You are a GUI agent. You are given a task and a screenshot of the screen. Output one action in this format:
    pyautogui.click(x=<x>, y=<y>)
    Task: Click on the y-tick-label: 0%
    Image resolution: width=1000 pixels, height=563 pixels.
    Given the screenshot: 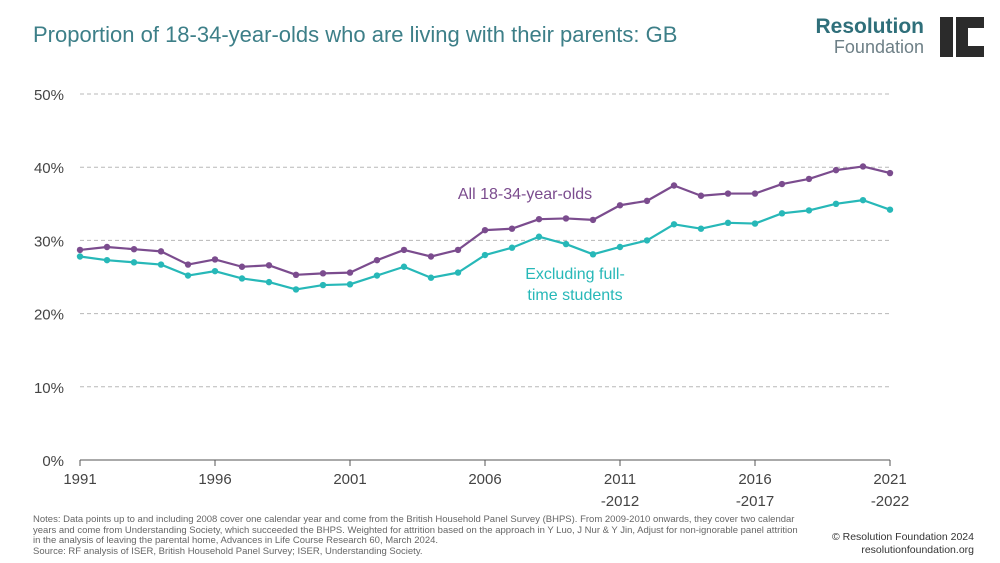 What is the action you would take?
    pyautogui.click(x=53, y=461)
    